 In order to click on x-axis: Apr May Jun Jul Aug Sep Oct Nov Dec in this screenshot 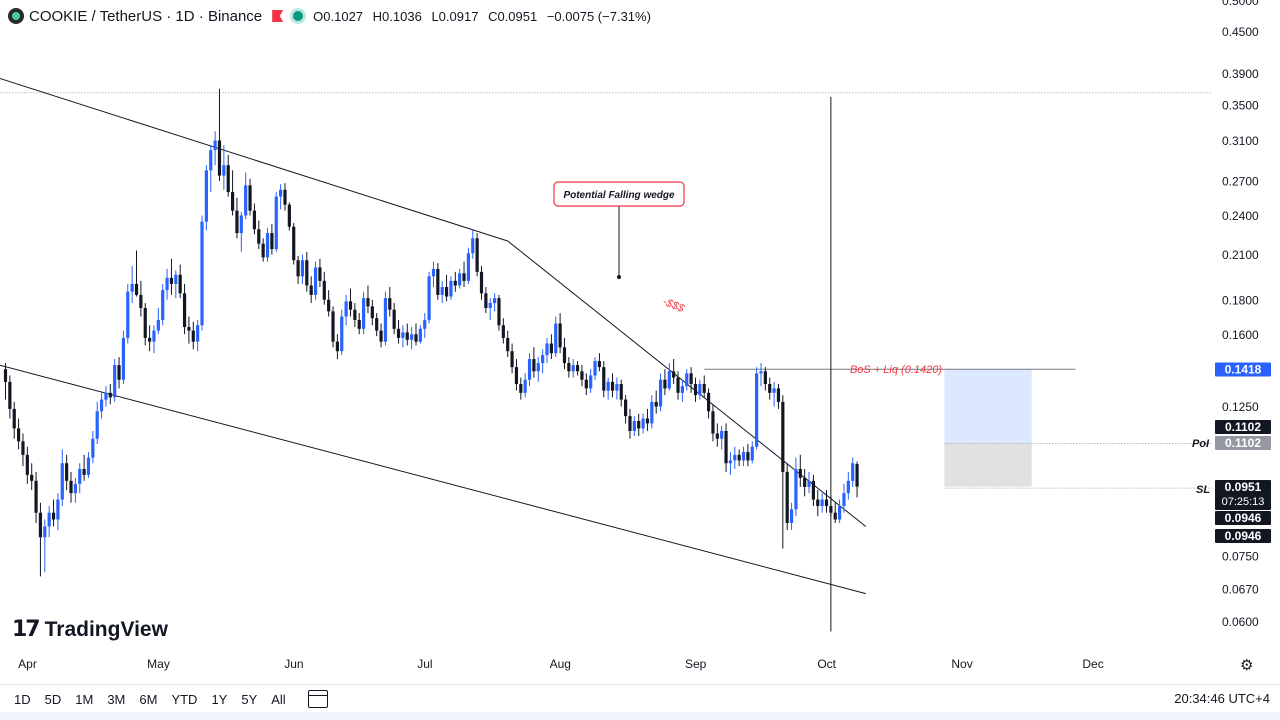, I will do `click(561, 664)`.